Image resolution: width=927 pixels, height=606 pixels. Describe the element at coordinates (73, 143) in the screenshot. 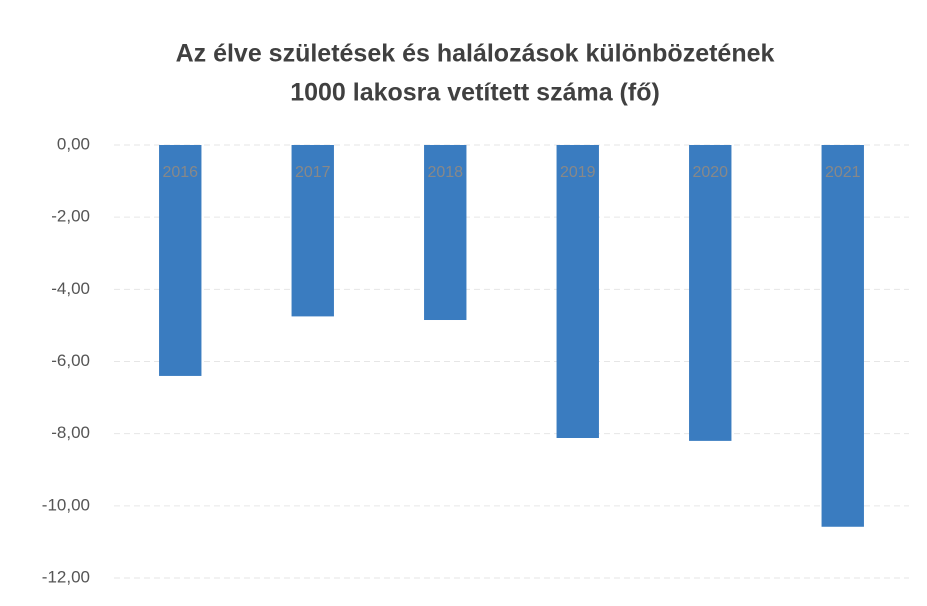

I see `y-tick-label: 0,00` at that location.